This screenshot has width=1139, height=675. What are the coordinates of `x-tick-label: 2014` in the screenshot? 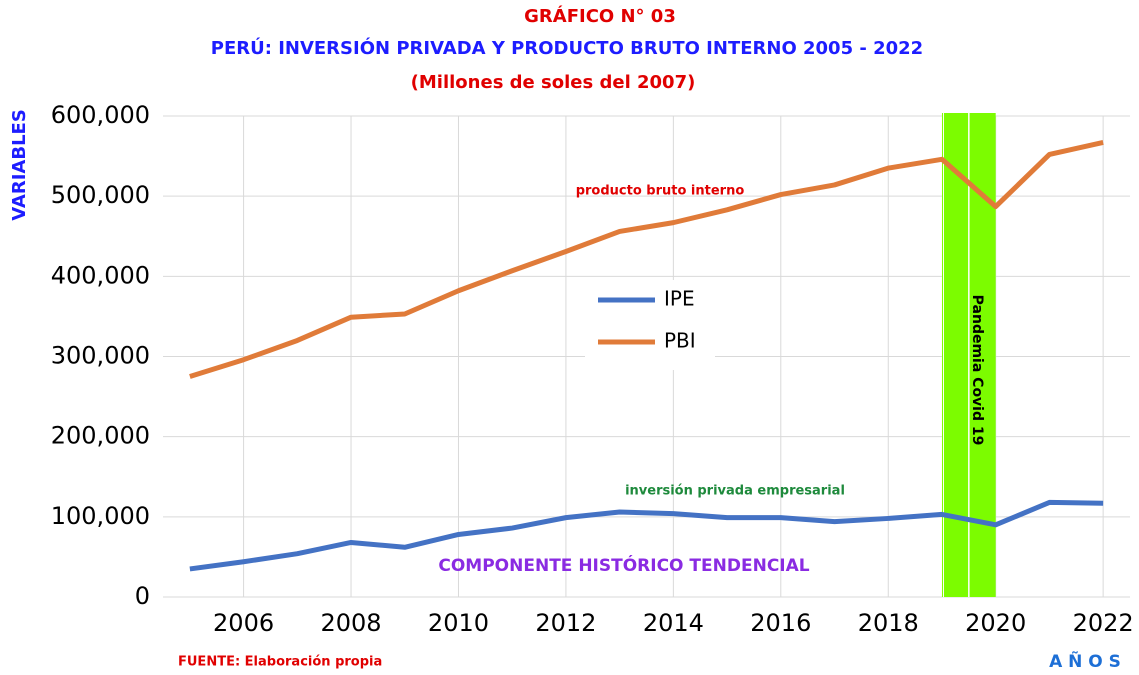 It's located at (673, 623).